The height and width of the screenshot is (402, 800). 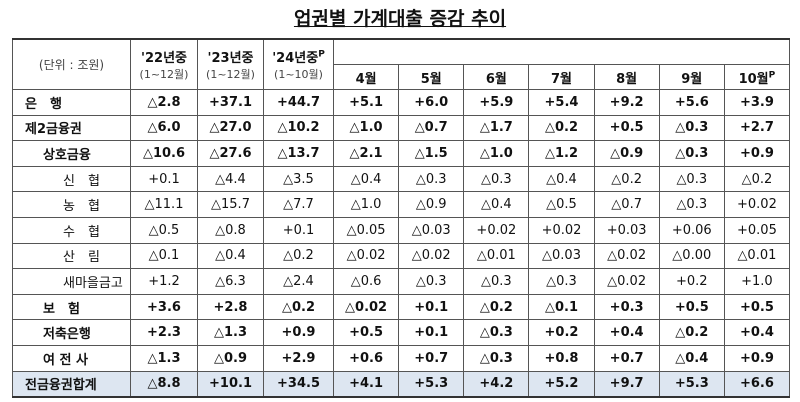 I want to click on period-range: (1~10월), so click(x=298, y=74).